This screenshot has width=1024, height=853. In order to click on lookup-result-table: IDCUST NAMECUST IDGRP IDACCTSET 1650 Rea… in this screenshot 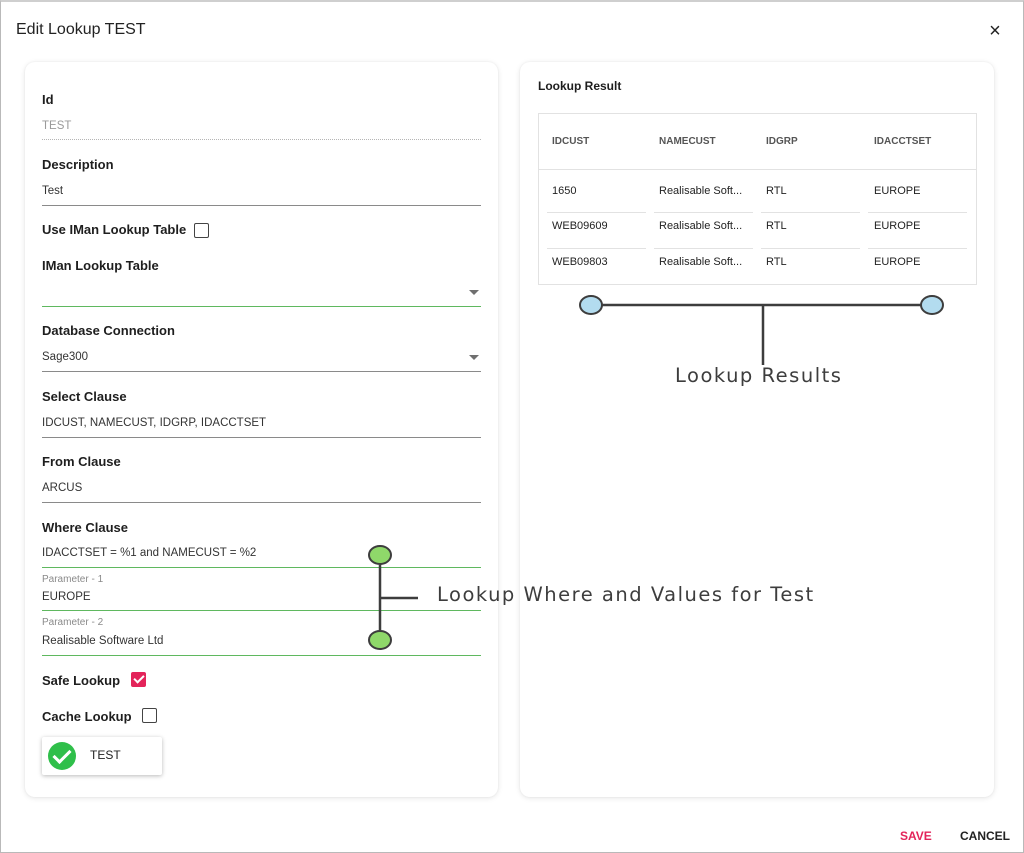, I will do `click(757, 199)`.